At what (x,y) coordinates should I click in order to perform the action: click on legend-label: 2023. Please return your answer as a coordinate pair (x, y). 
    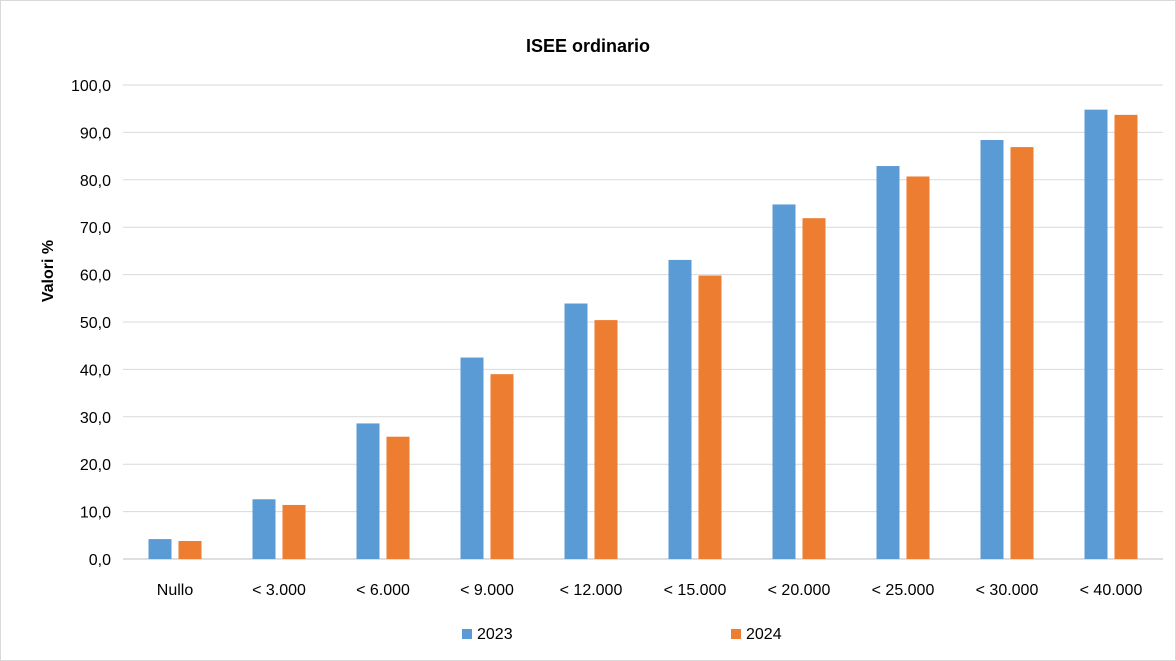
    Looking at the image, I should click on (495, 634).